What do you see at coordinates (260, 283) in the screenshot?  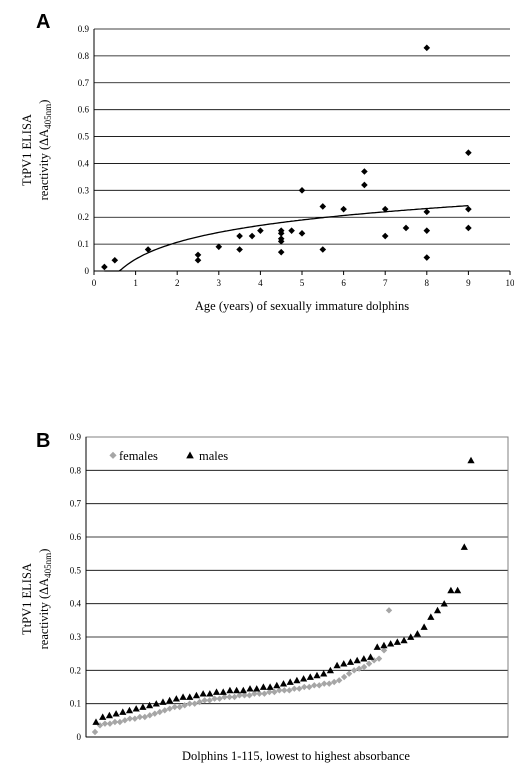 I see `x-tick-label: 4` at bounding box center [260, 283].